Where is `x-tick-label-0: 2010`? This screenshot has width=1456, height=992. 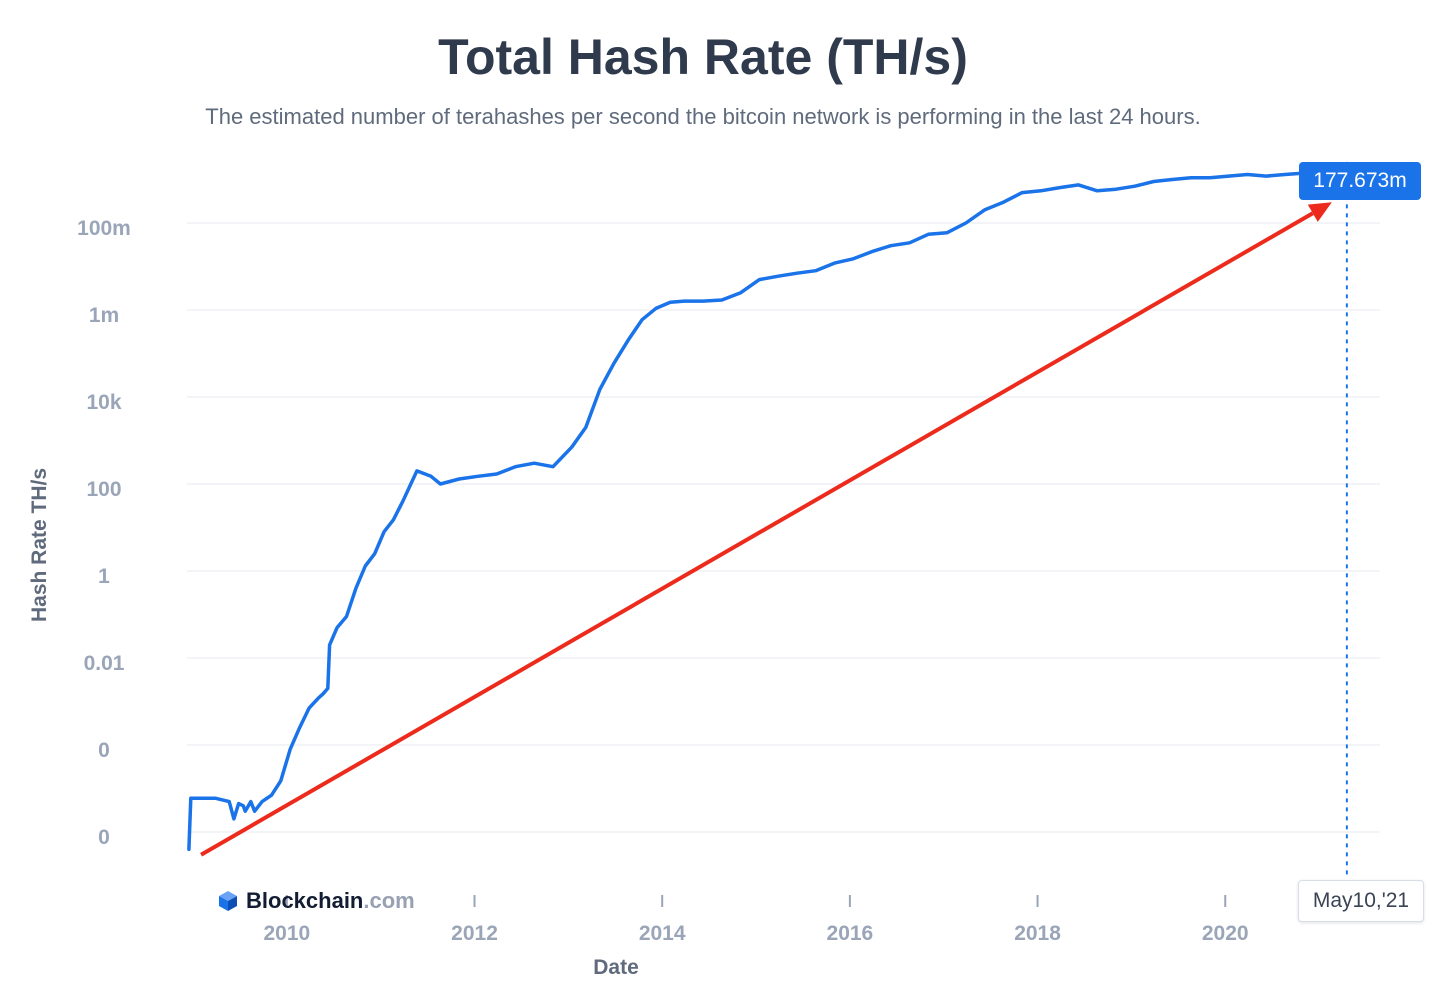 x-tick-label-0: 2010 is located at coordinates (286, 933).